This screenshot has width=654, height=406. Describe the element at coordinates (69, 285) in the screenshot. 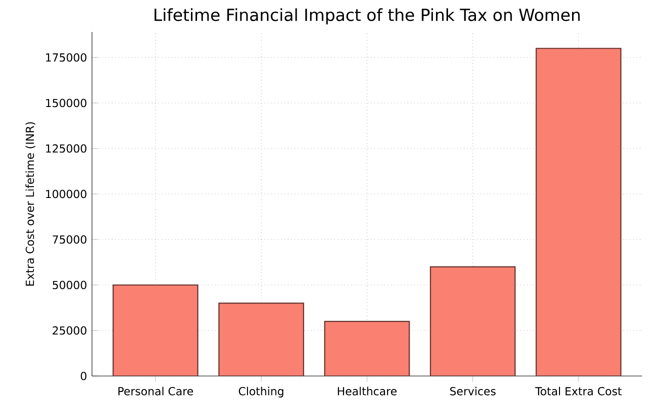

I see `y-tick-label: 50000` at that location.